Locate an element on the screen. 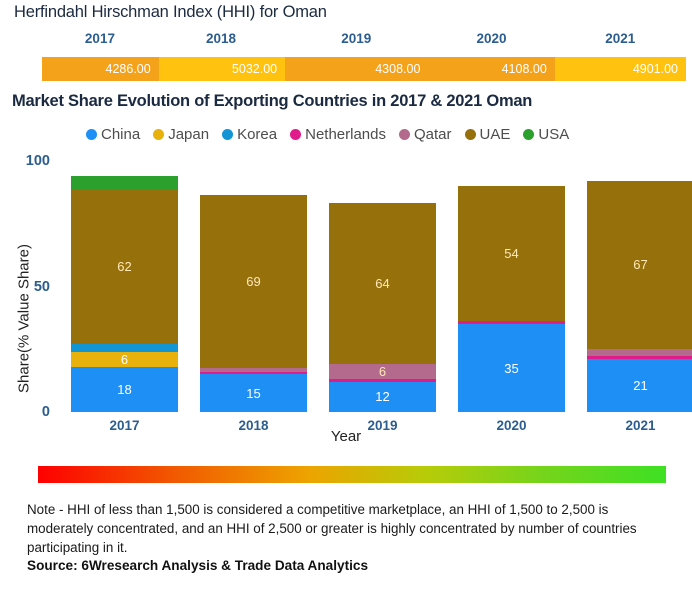 Image resolution: width=692 pixels, height=600 pixels. bar-segment-value: 64 is located at coordinates (382, 283).